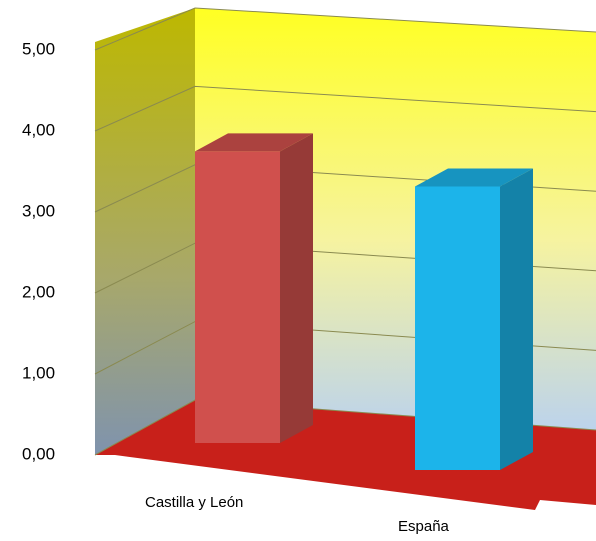 Image resolution: width=596 pixels, height=541 pixels. What do you see at coordinates (38, 372) in the screenshot?
I see `y-tick-label: 1,00` at bounding box center [38, 372].